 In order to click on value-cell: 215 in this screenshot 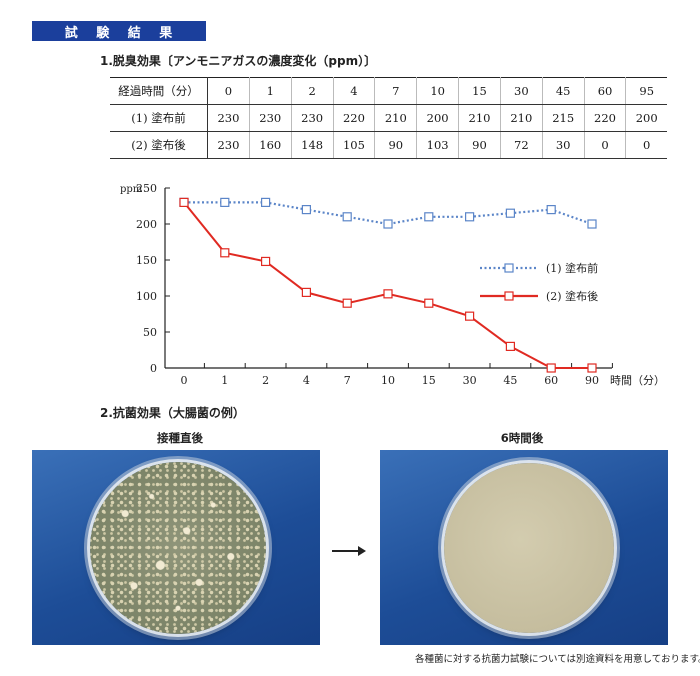, I will do `click(563, 118)`.